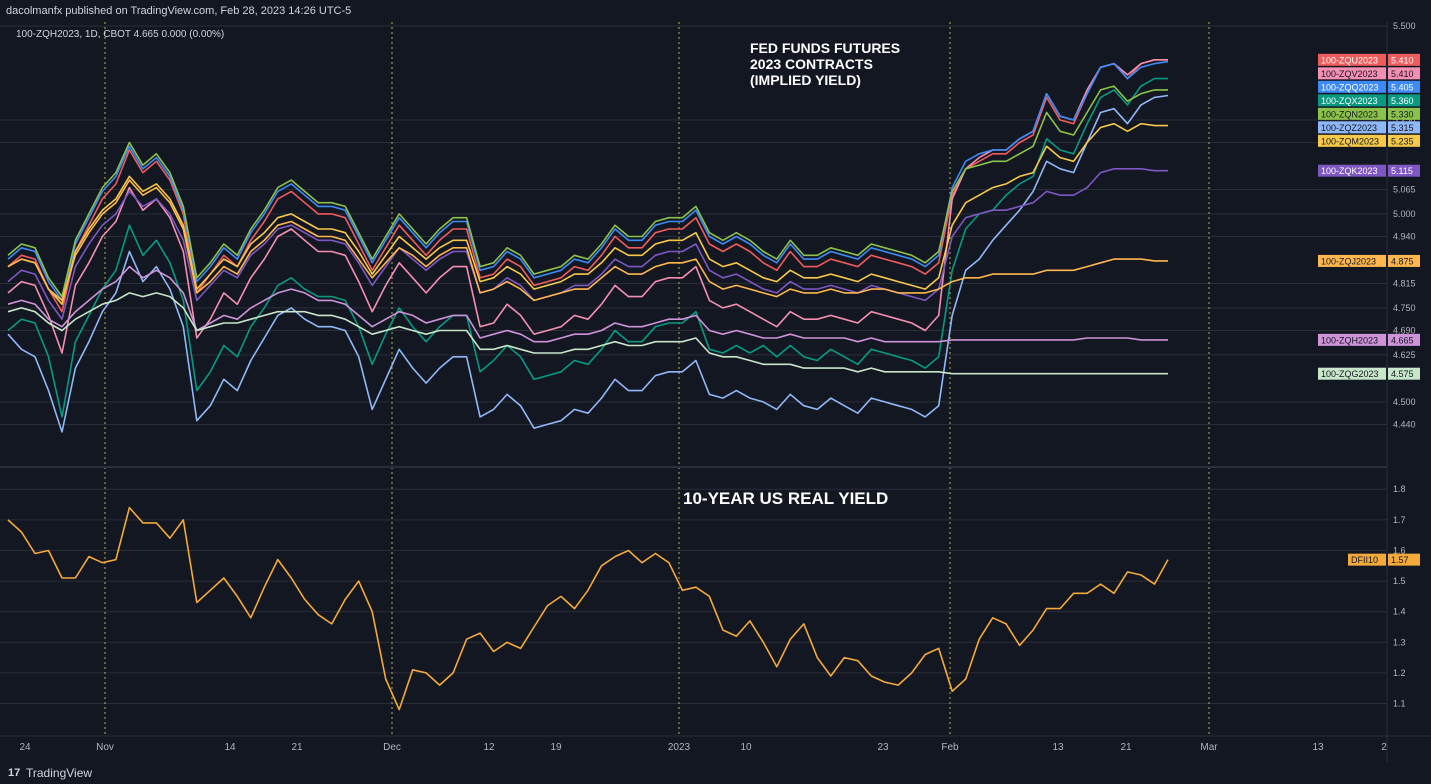 The image size is (1431, 784). Describe the element at coordinates (1364, 560) in the screenshot. I see `series-name-label: DFII10` at that location.